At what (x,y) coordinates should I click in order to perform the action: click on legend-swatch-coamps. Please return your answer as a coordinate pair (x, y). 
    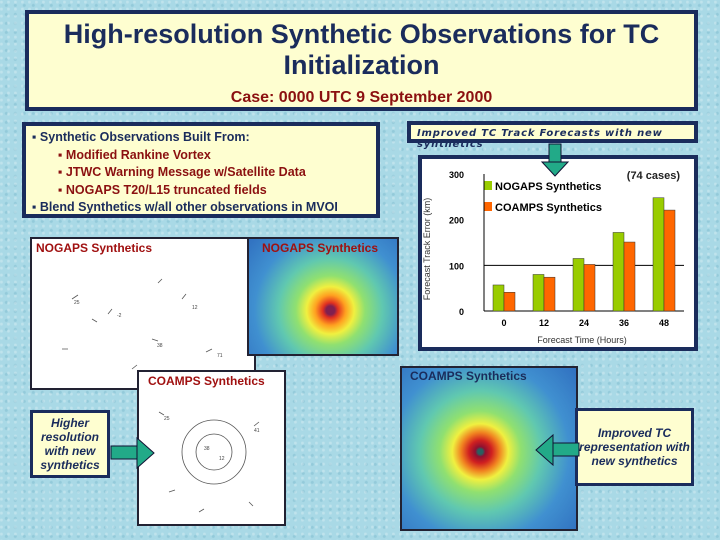
    Looking at the image, I should click on (488, 206).